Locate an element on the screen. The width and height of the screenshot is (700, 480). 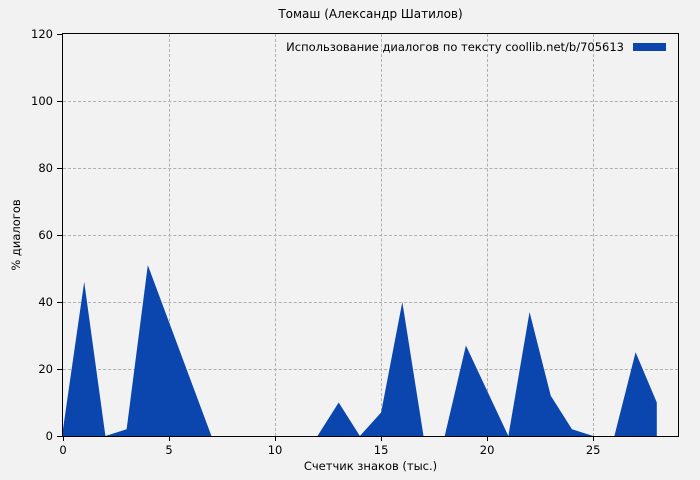
y-tick-label: 80 is located at coordinates (45, 168).